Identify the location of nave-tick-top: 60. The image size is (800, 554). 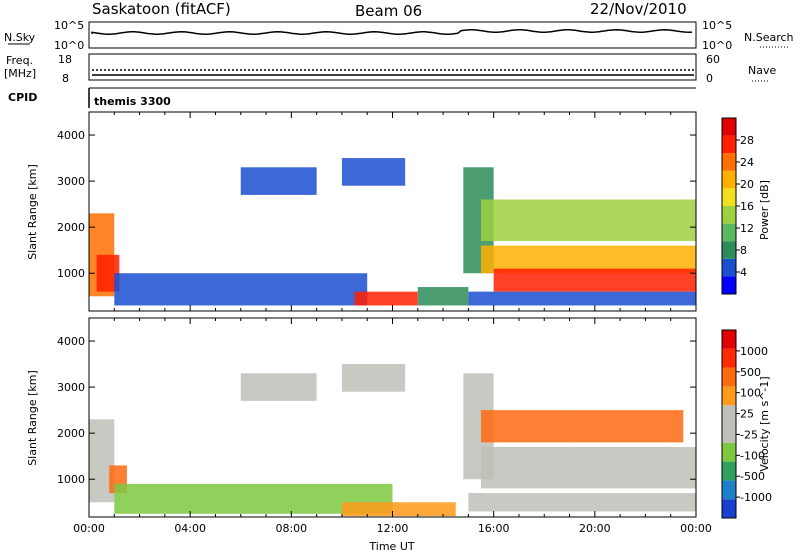
(713, 59).